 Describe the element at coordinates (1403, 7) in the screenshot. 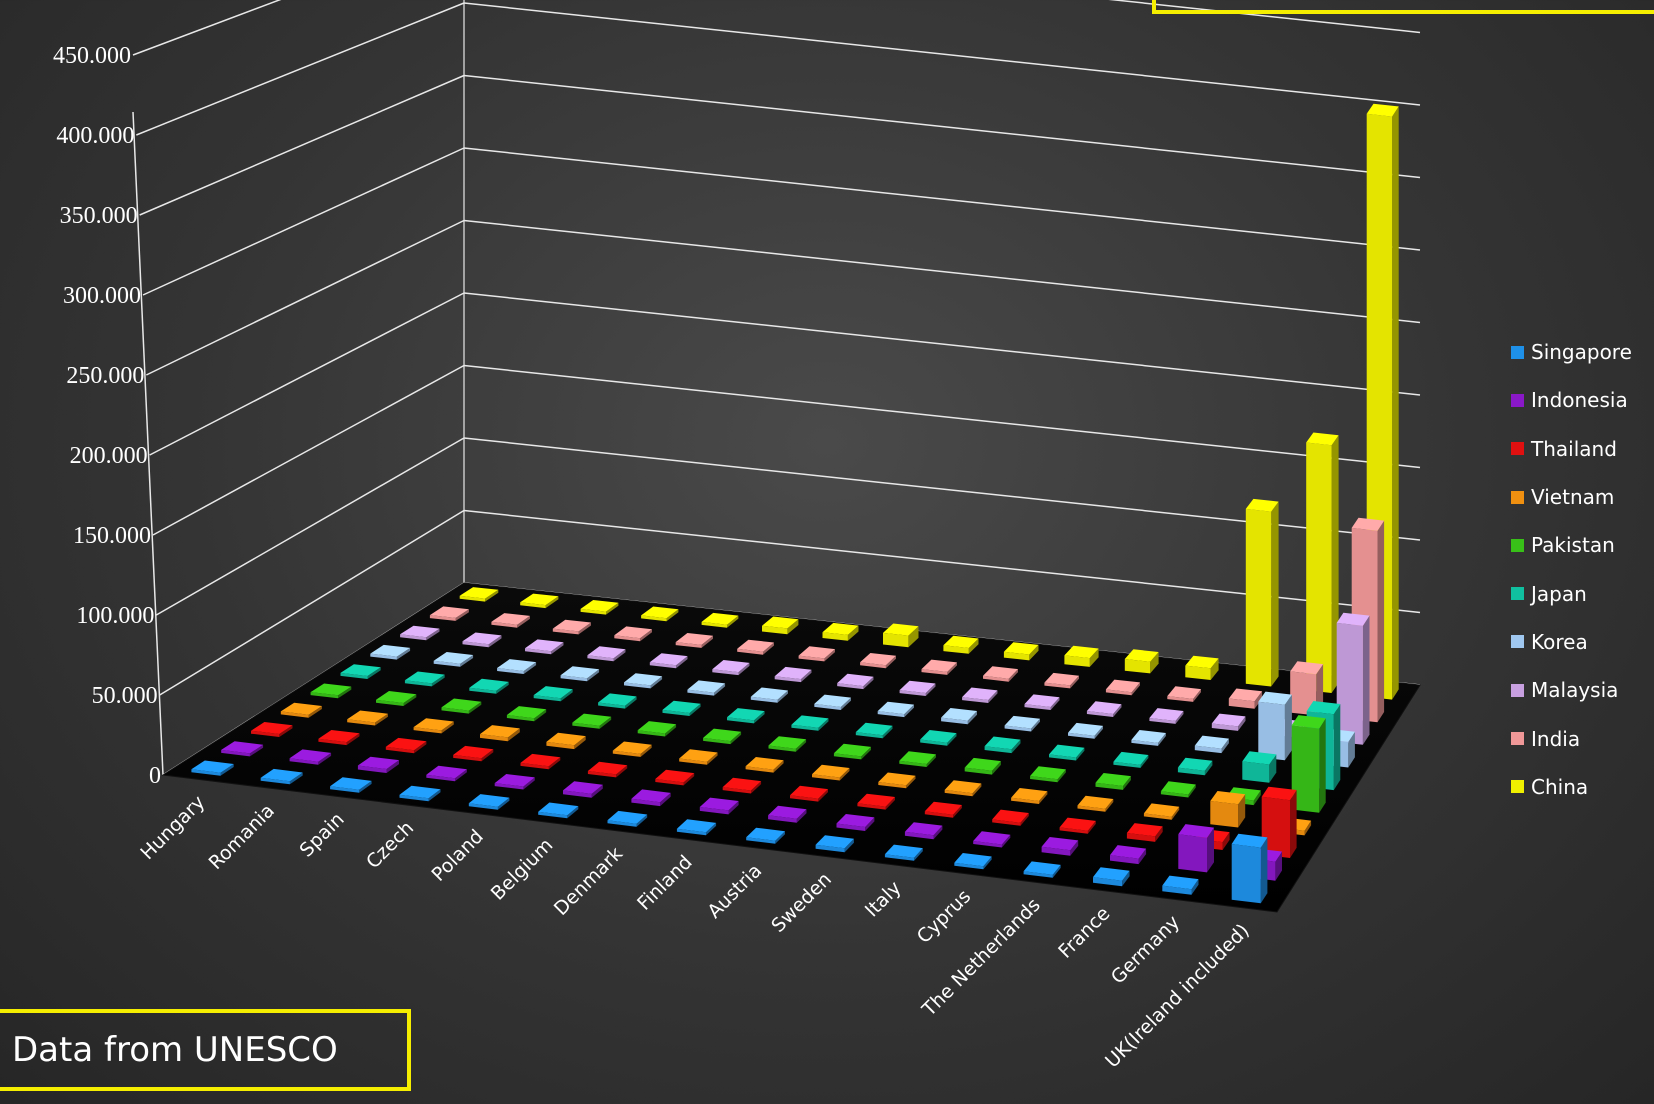

I see `top-frame` at that location.